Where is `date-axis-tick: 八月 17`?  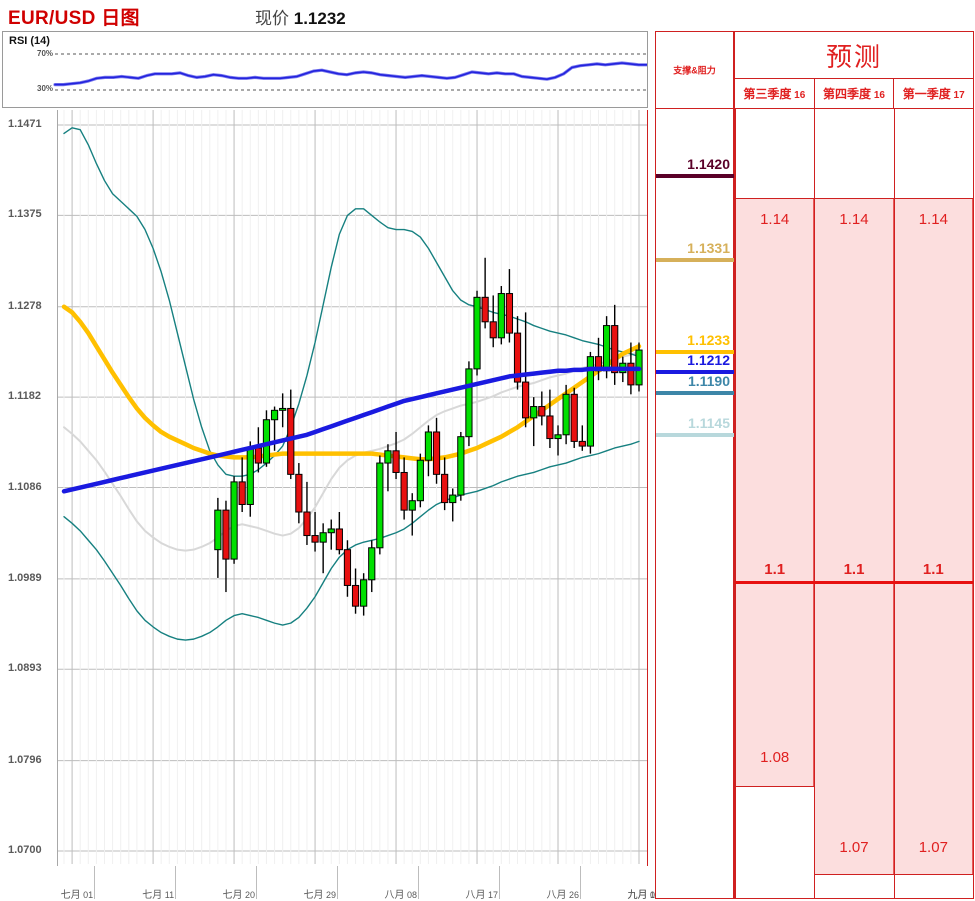 date-axis-tick: 八月 17 is located at coordinates (482, 895).